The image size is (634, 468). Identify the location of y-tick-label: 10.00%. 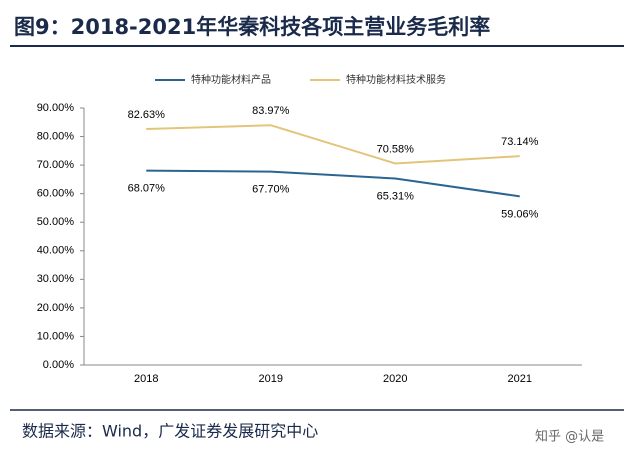
(56, 336).